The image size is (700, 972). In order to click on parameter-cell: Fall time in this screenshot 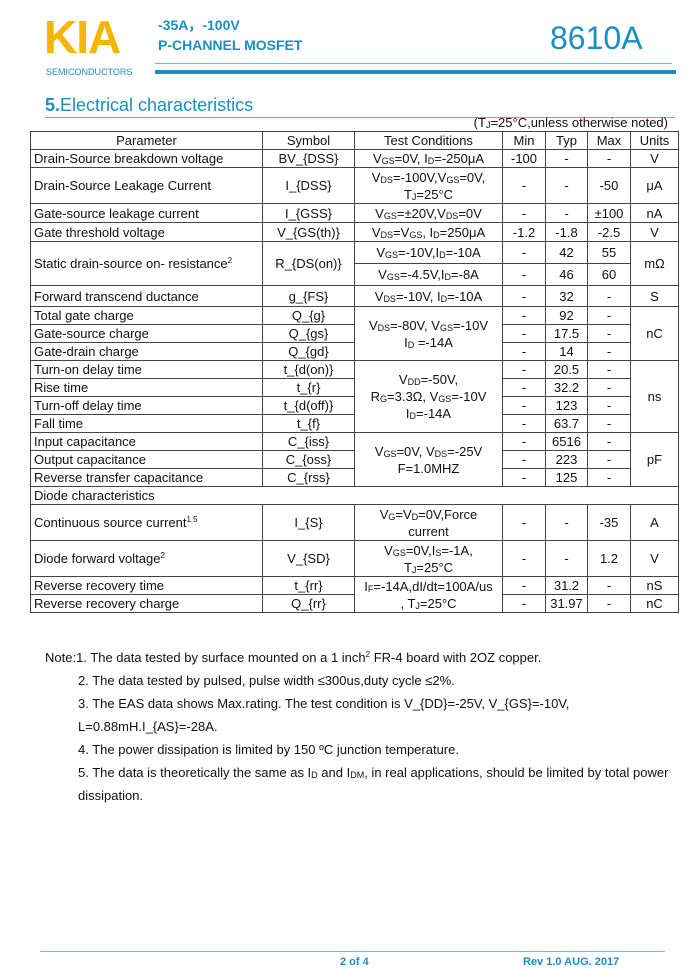, I will do `click(146, 423)`.